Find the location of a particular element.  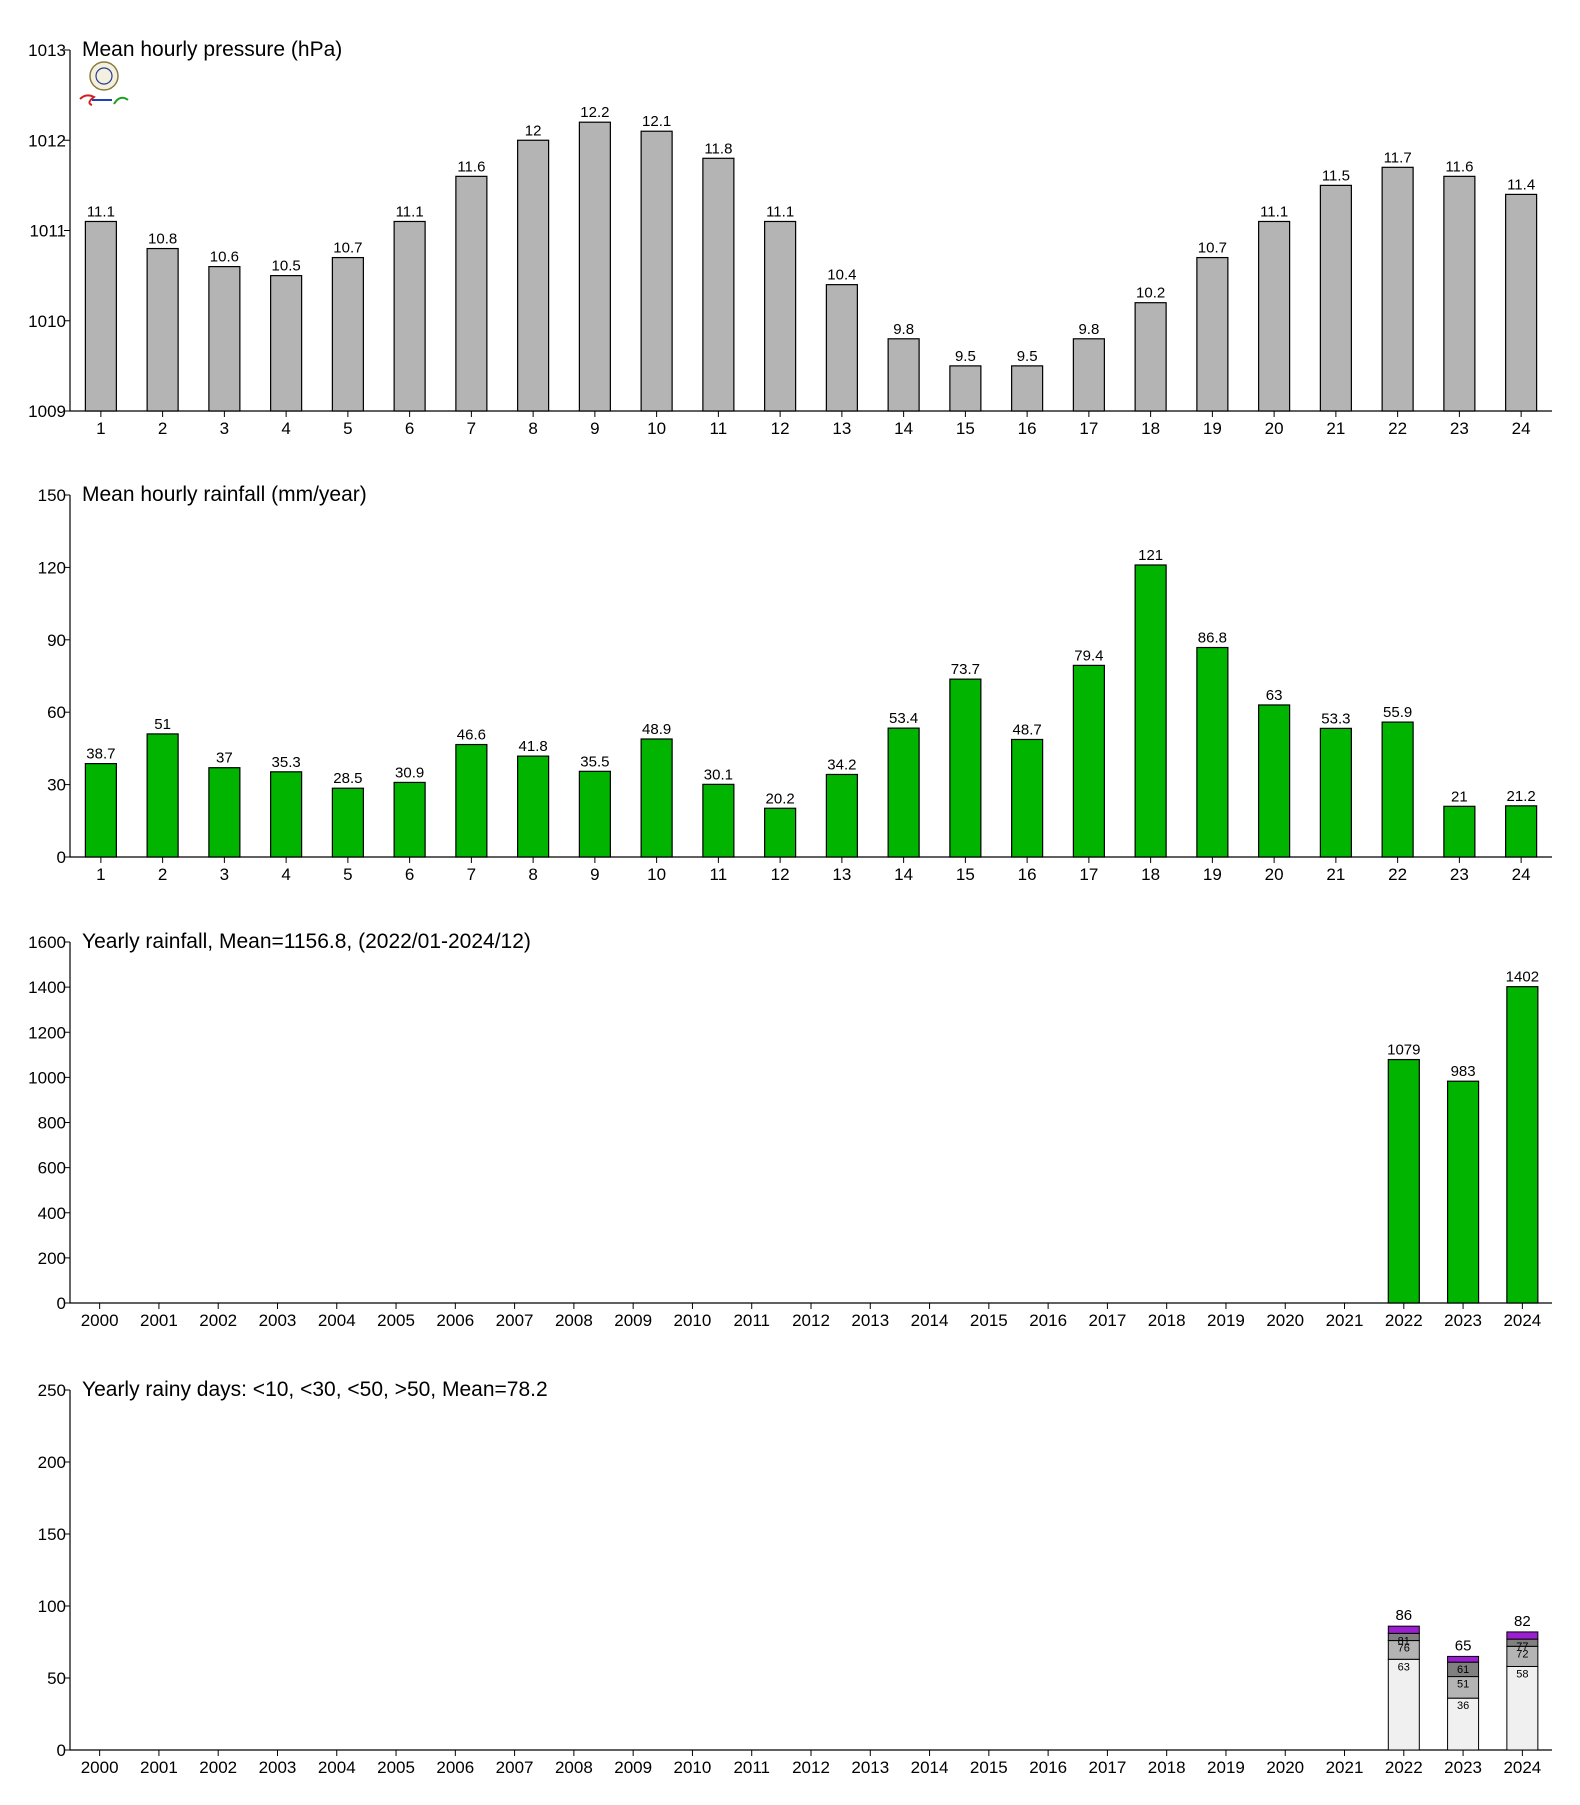

x-tick-label: 1 is located at coordinates (100, 874).